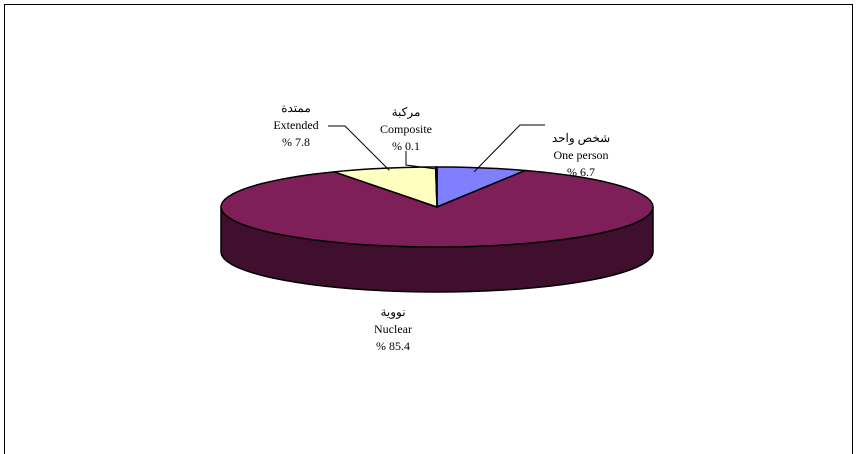 The height and width of the screenshot is (454, 858). I want to click on label-one-person-en: One person, so click(581, 155).